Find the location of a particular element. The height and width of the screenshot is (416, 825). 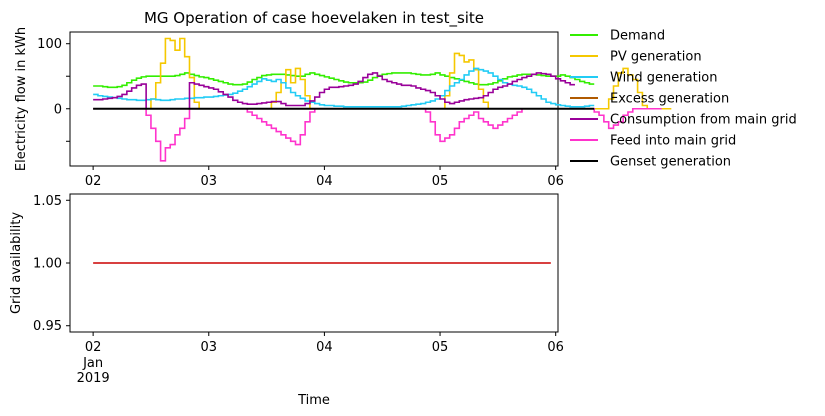

legend-label: Feed into main grid is located at coordinates (673, 141).